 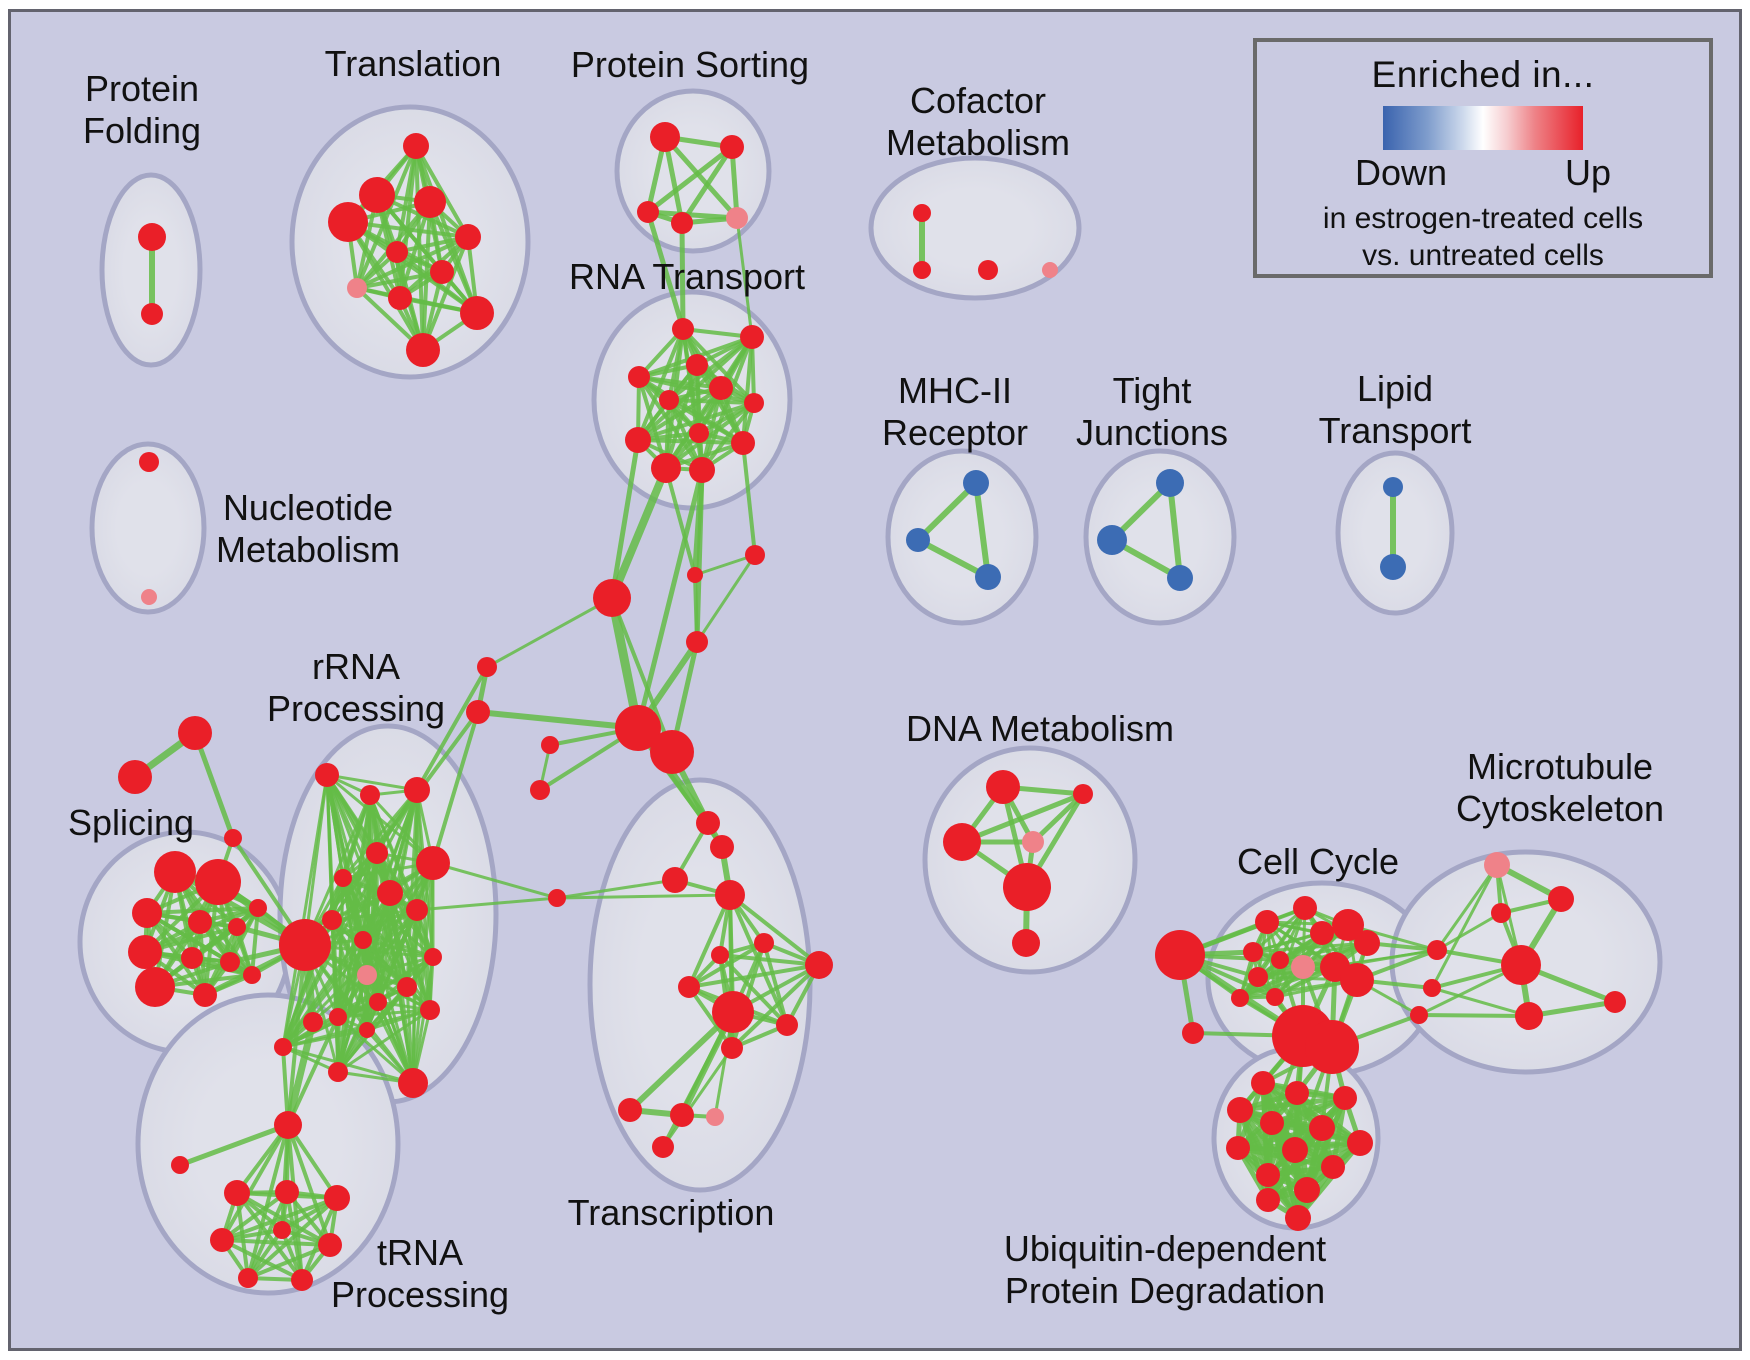 What do you see at coordinates (1560, 808) in the screenshot?
I see `cluster-label-microtubule-cytoskeleton-line2: Cytoskeleton` at bounding box center [1560, 808].